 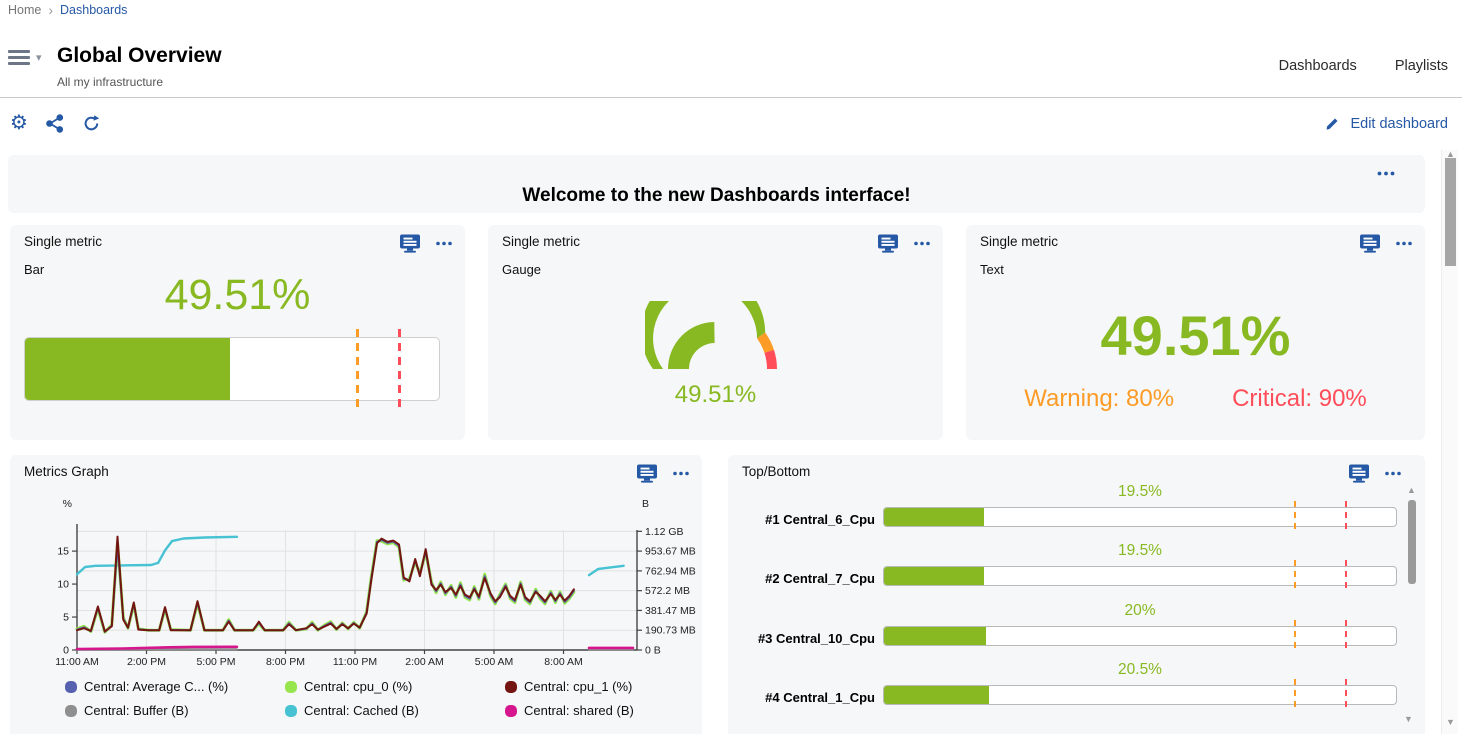 What do you see at coordinates (716, 195) in the screenshot?
I see `welcome-banner-title: Welcome to the new Dashboards interface!` at bounding box center [716, 195].